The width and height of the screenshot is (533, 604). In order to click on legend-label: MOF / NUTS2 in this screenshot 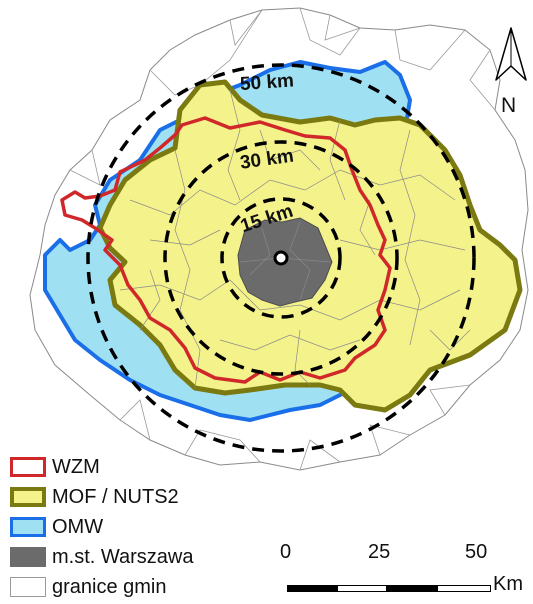, I will do `click(115, 496)`.